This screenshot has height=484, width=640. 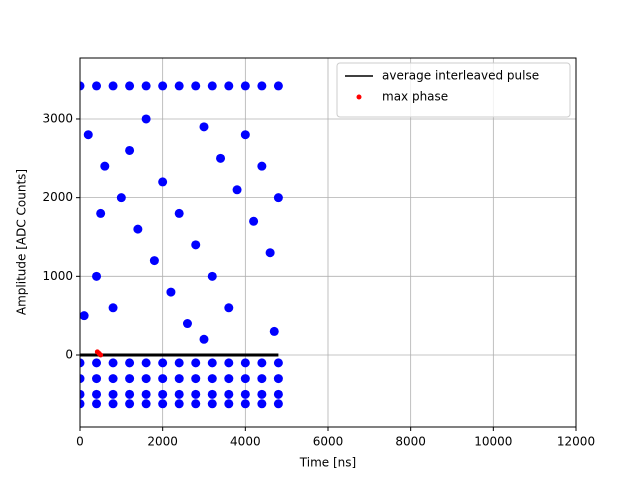 What do you see at coordinates (245, 442) in the screenshot?
I see `x-tick-label: 4000` at bounding box center [245, 442].